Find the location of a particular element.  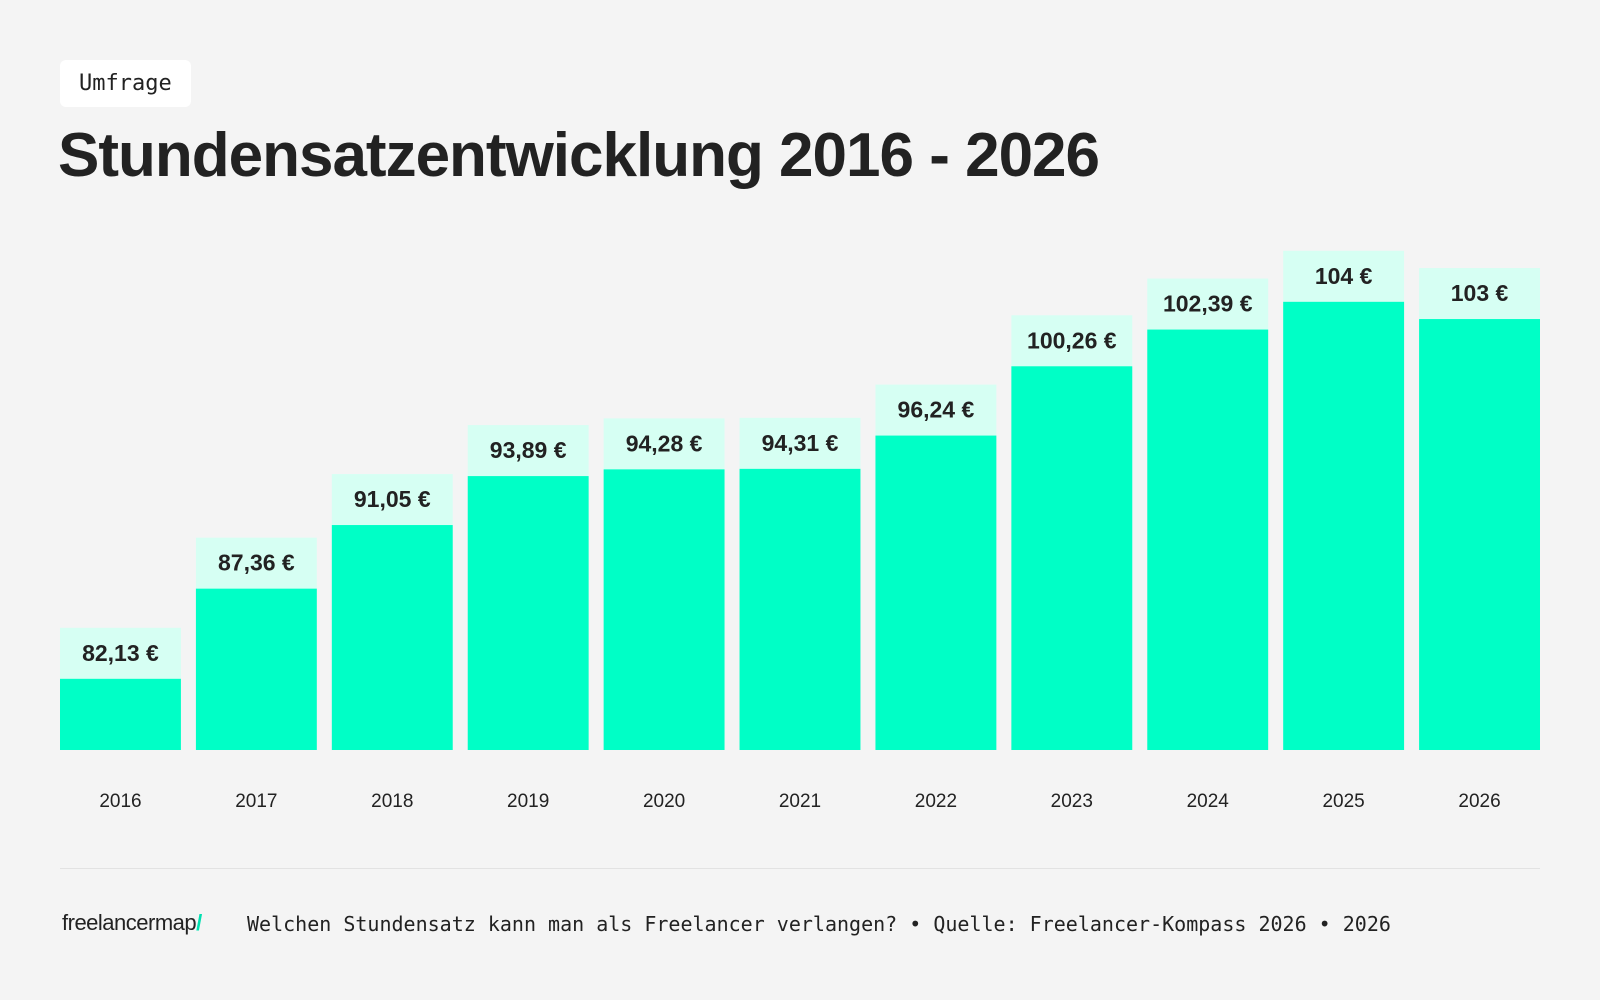

x-tick-label: 2016 is located at coordinates (120, 801).